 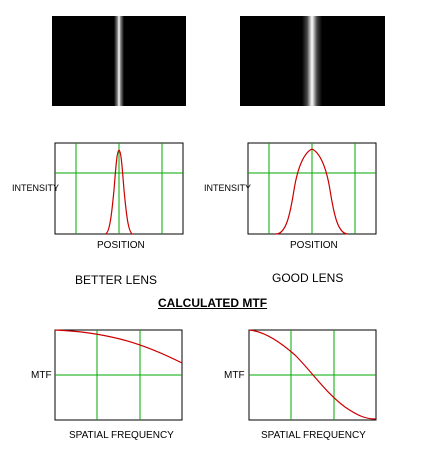 What do you see at coordinates (312, 191) in the screenshot?
I see `psf-curve-good` at bounding box center [312, 191].